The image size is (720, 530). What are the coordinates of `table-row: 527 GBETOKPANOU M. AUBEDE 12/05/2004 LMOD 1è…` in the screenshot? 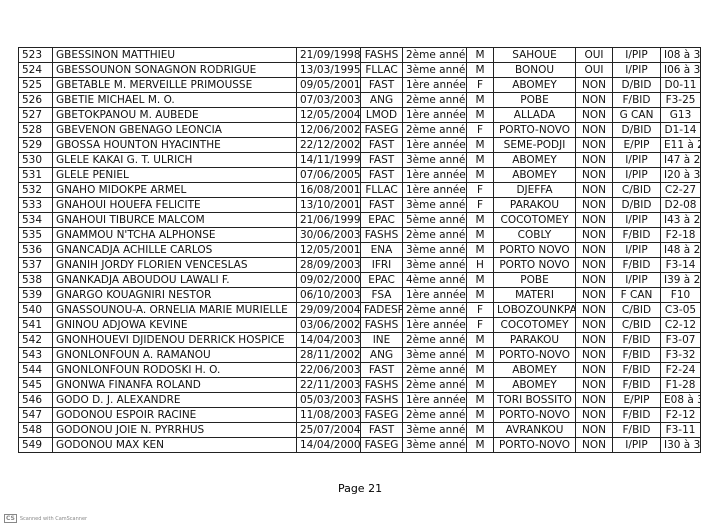 It's located at (359, 115).